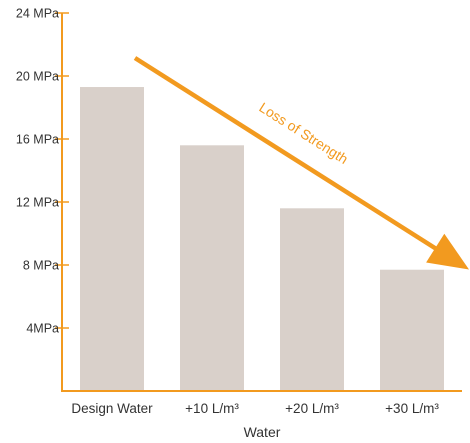 The image size is (470, 443). What do you see at coordinates (262, 432) in the screenshot?
I see `x-axis-title: Water` at bounding box center [262, 432].